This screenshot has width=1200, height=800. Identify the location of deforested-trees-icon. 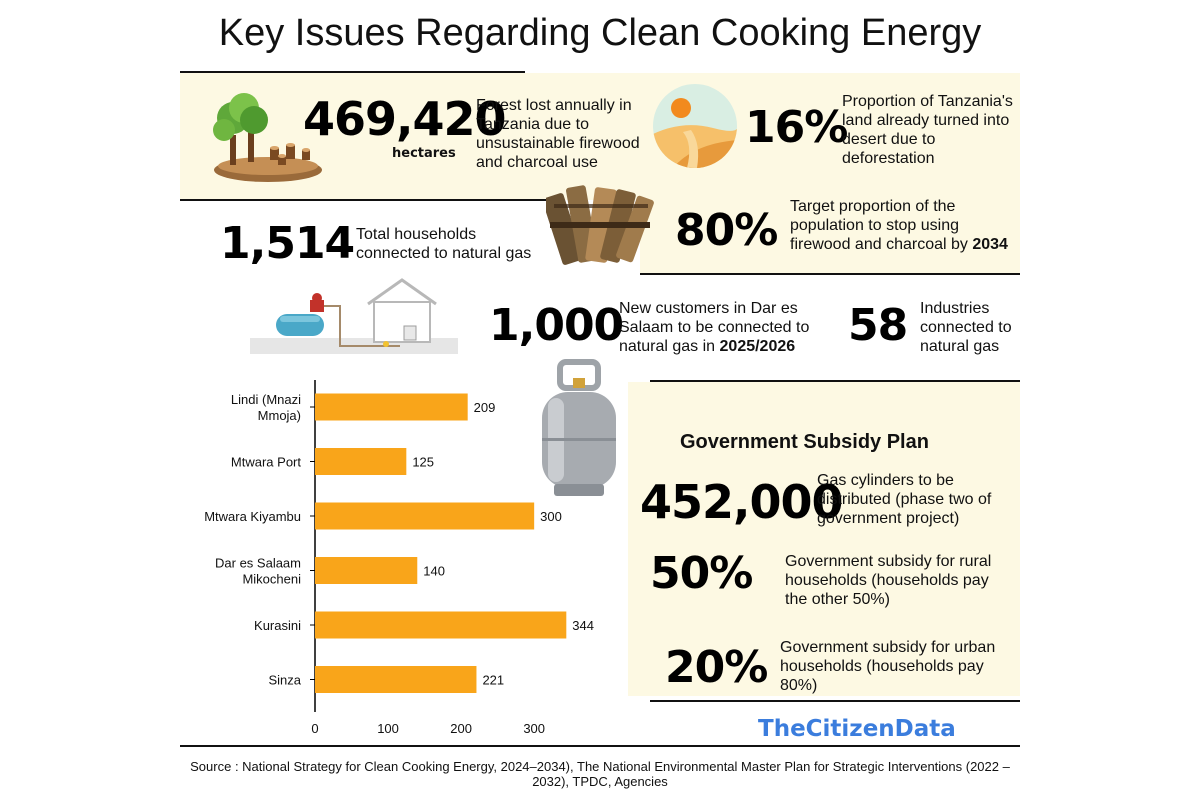
(267, 137).